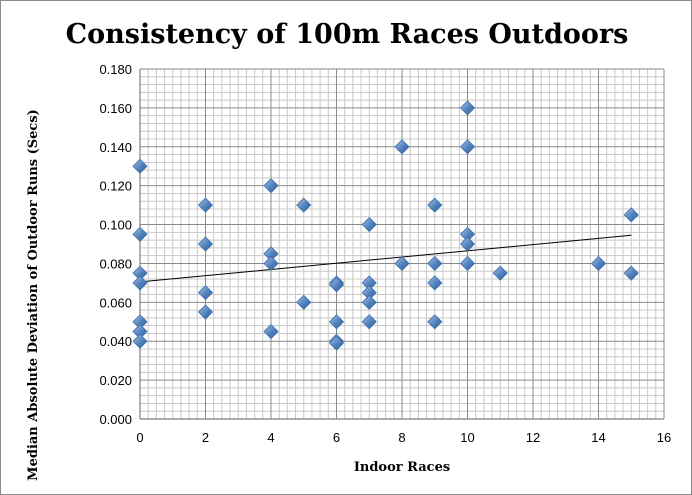  I want to click on y-tick-label: 0.140, so click(115, 147).